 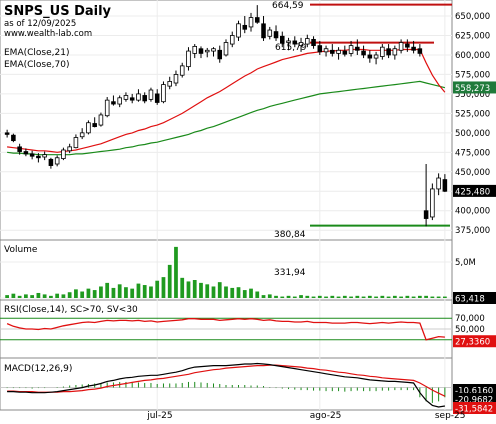 What do you see at coordinates (472, 95) in the screenshot?
I see `price-tick-label: 550,000` at bounding box center [472, 95].